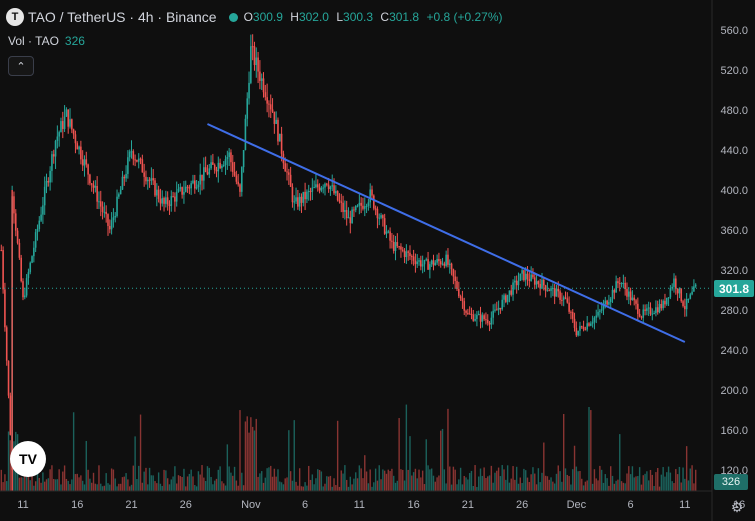  I want to click on symbol-title: TAO / TetherUS · 4h · Binance, so click(122, 17).